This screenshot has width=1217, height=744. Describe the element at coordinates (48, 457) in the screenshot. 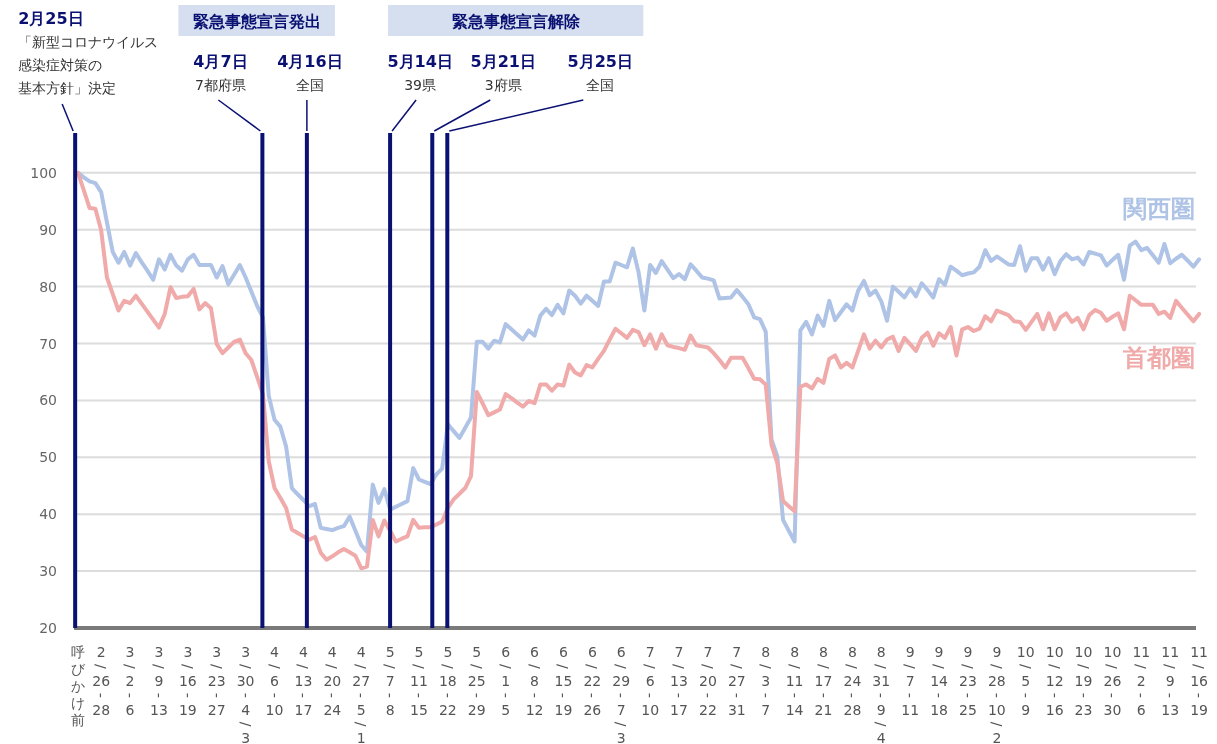

I see `y-tick-label: 50` at that location.